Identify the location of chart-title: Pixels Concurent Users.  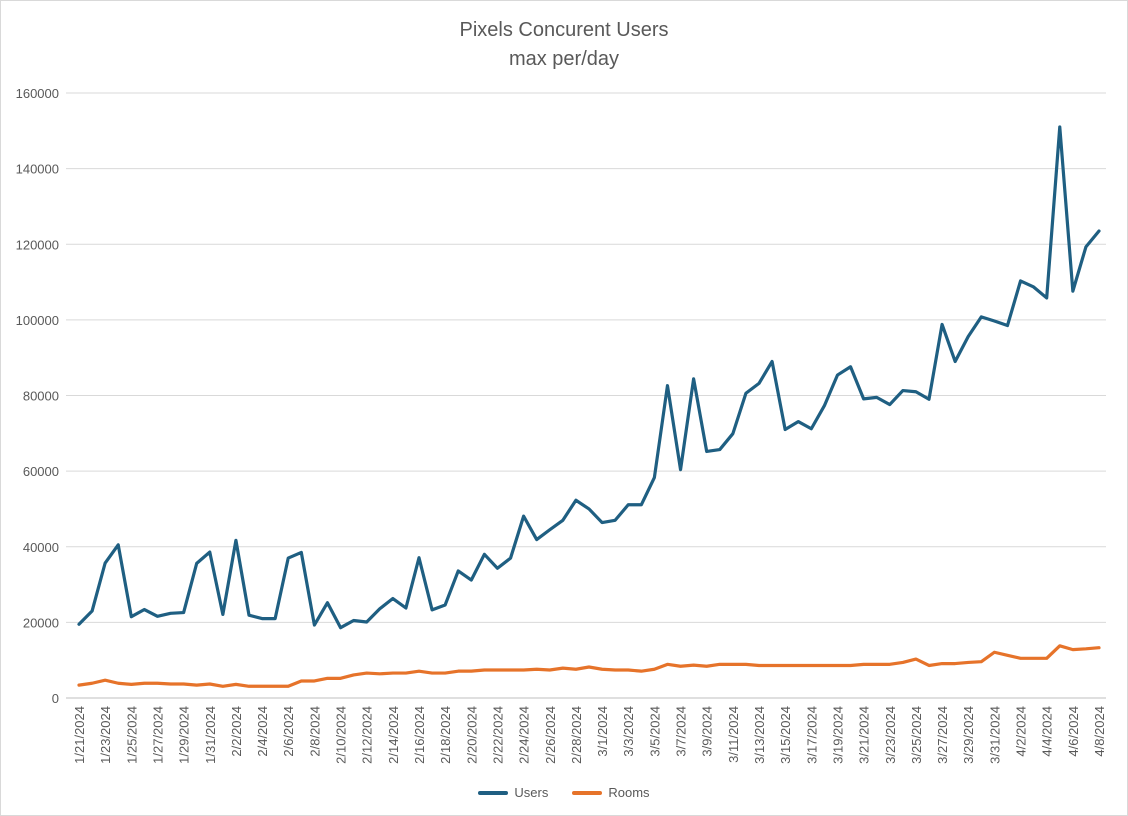
(564, 30).